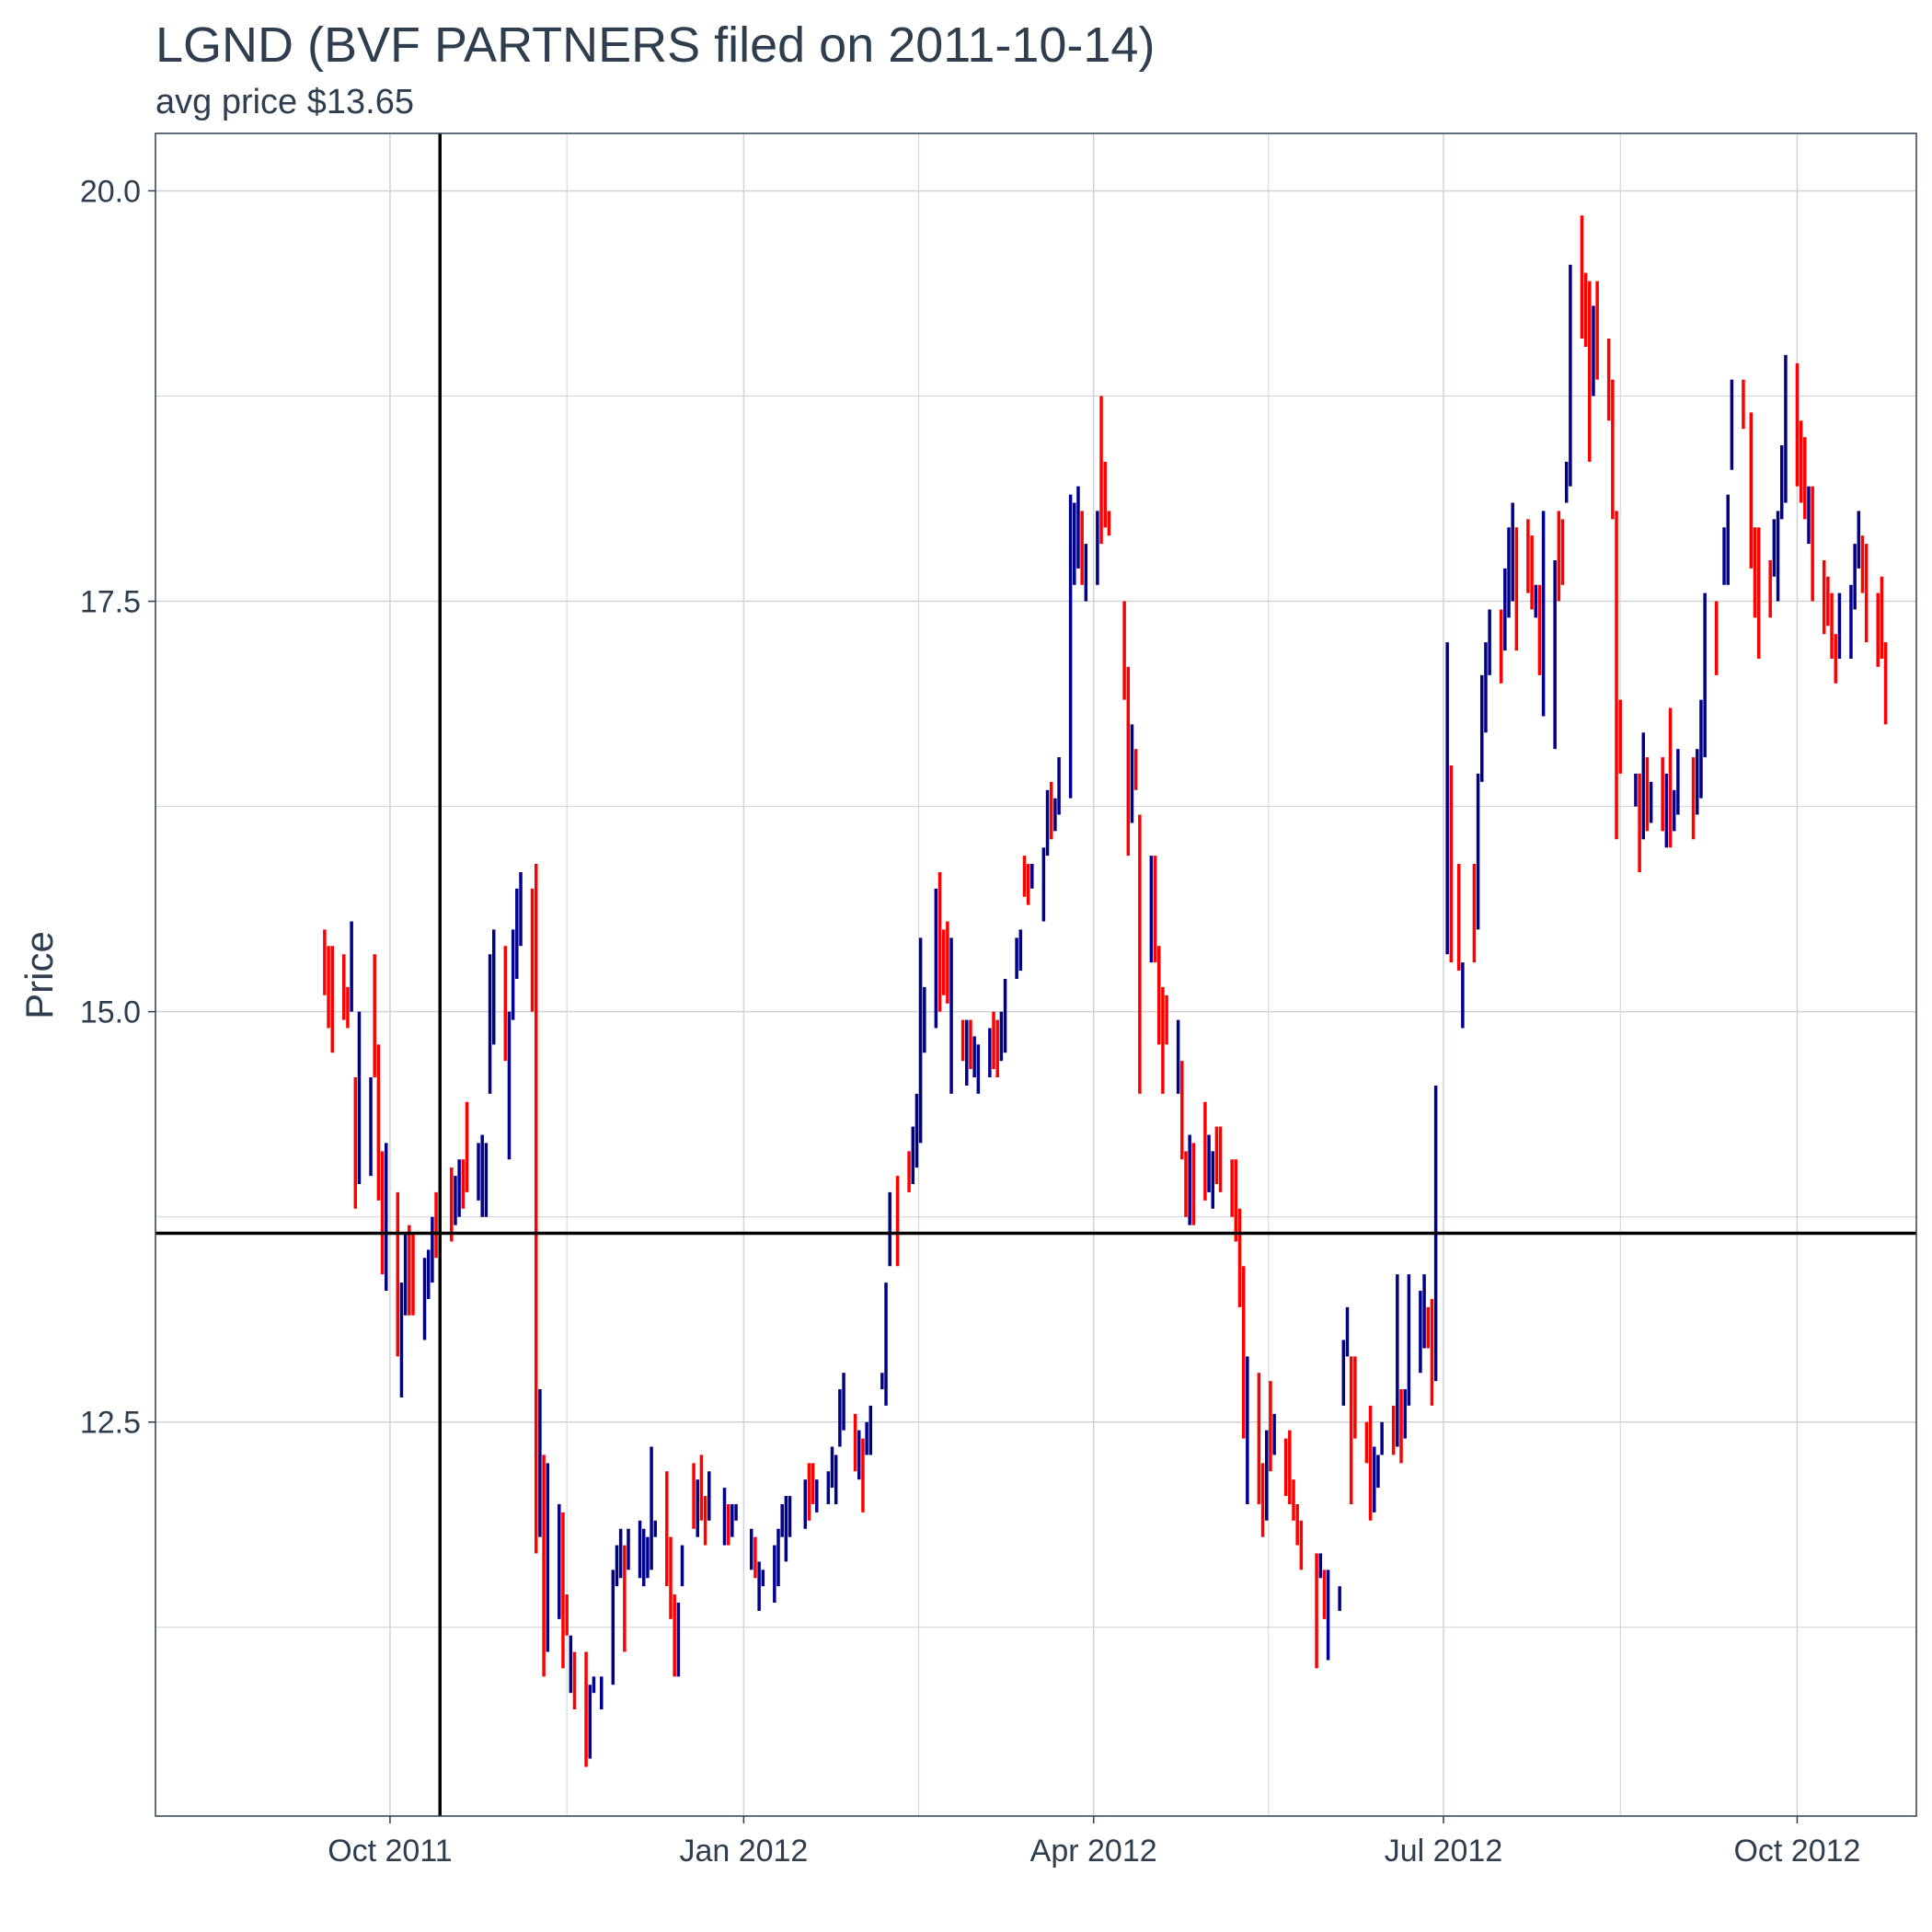 The image size is (1932, 1932). What do you see at coordinates (390, 1851) in the screenshot?
I see `x-tick-label: Oct 2011` at bounding box center [390, 1851].